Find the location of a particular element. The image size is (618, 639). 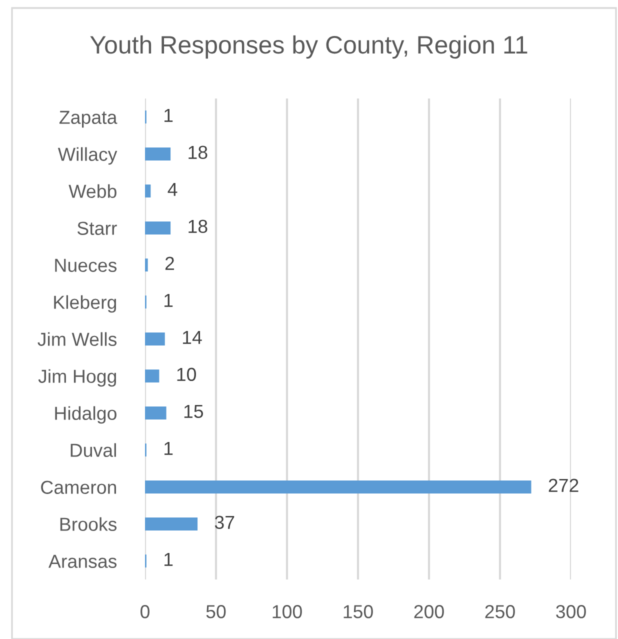

y-tick-label: Cameron is located at coordinates (78, 487).